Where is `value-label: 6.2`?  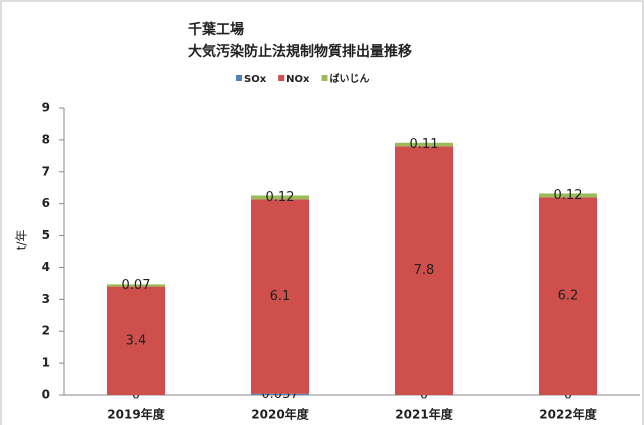
value-label: 6.2 is located at coordinates (568, 296).